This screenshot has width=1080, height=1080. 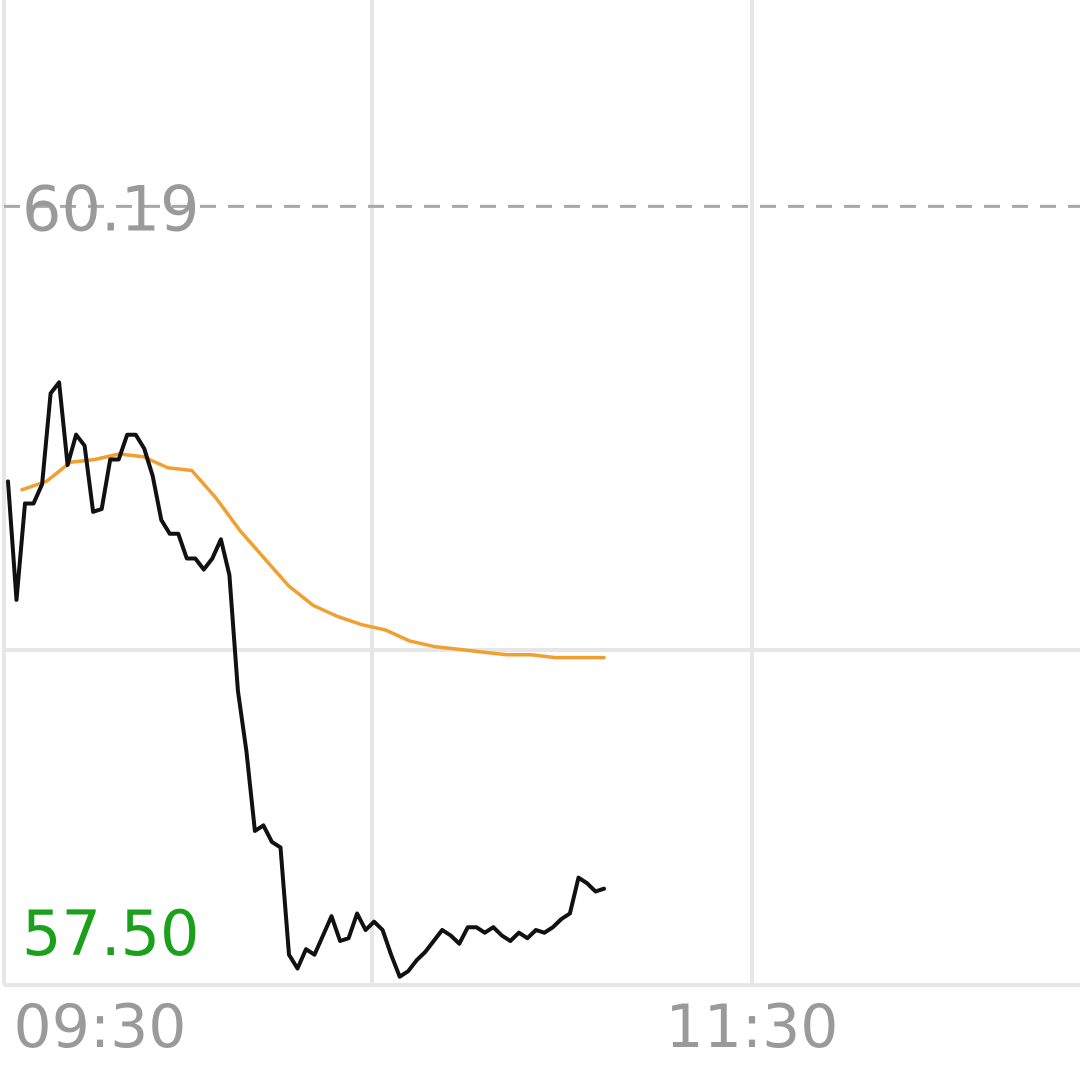 What do you see at coordinates (111, 933) in the screenshot?
I see `low-value-label: 57.50` at bounding box center [111, 933].